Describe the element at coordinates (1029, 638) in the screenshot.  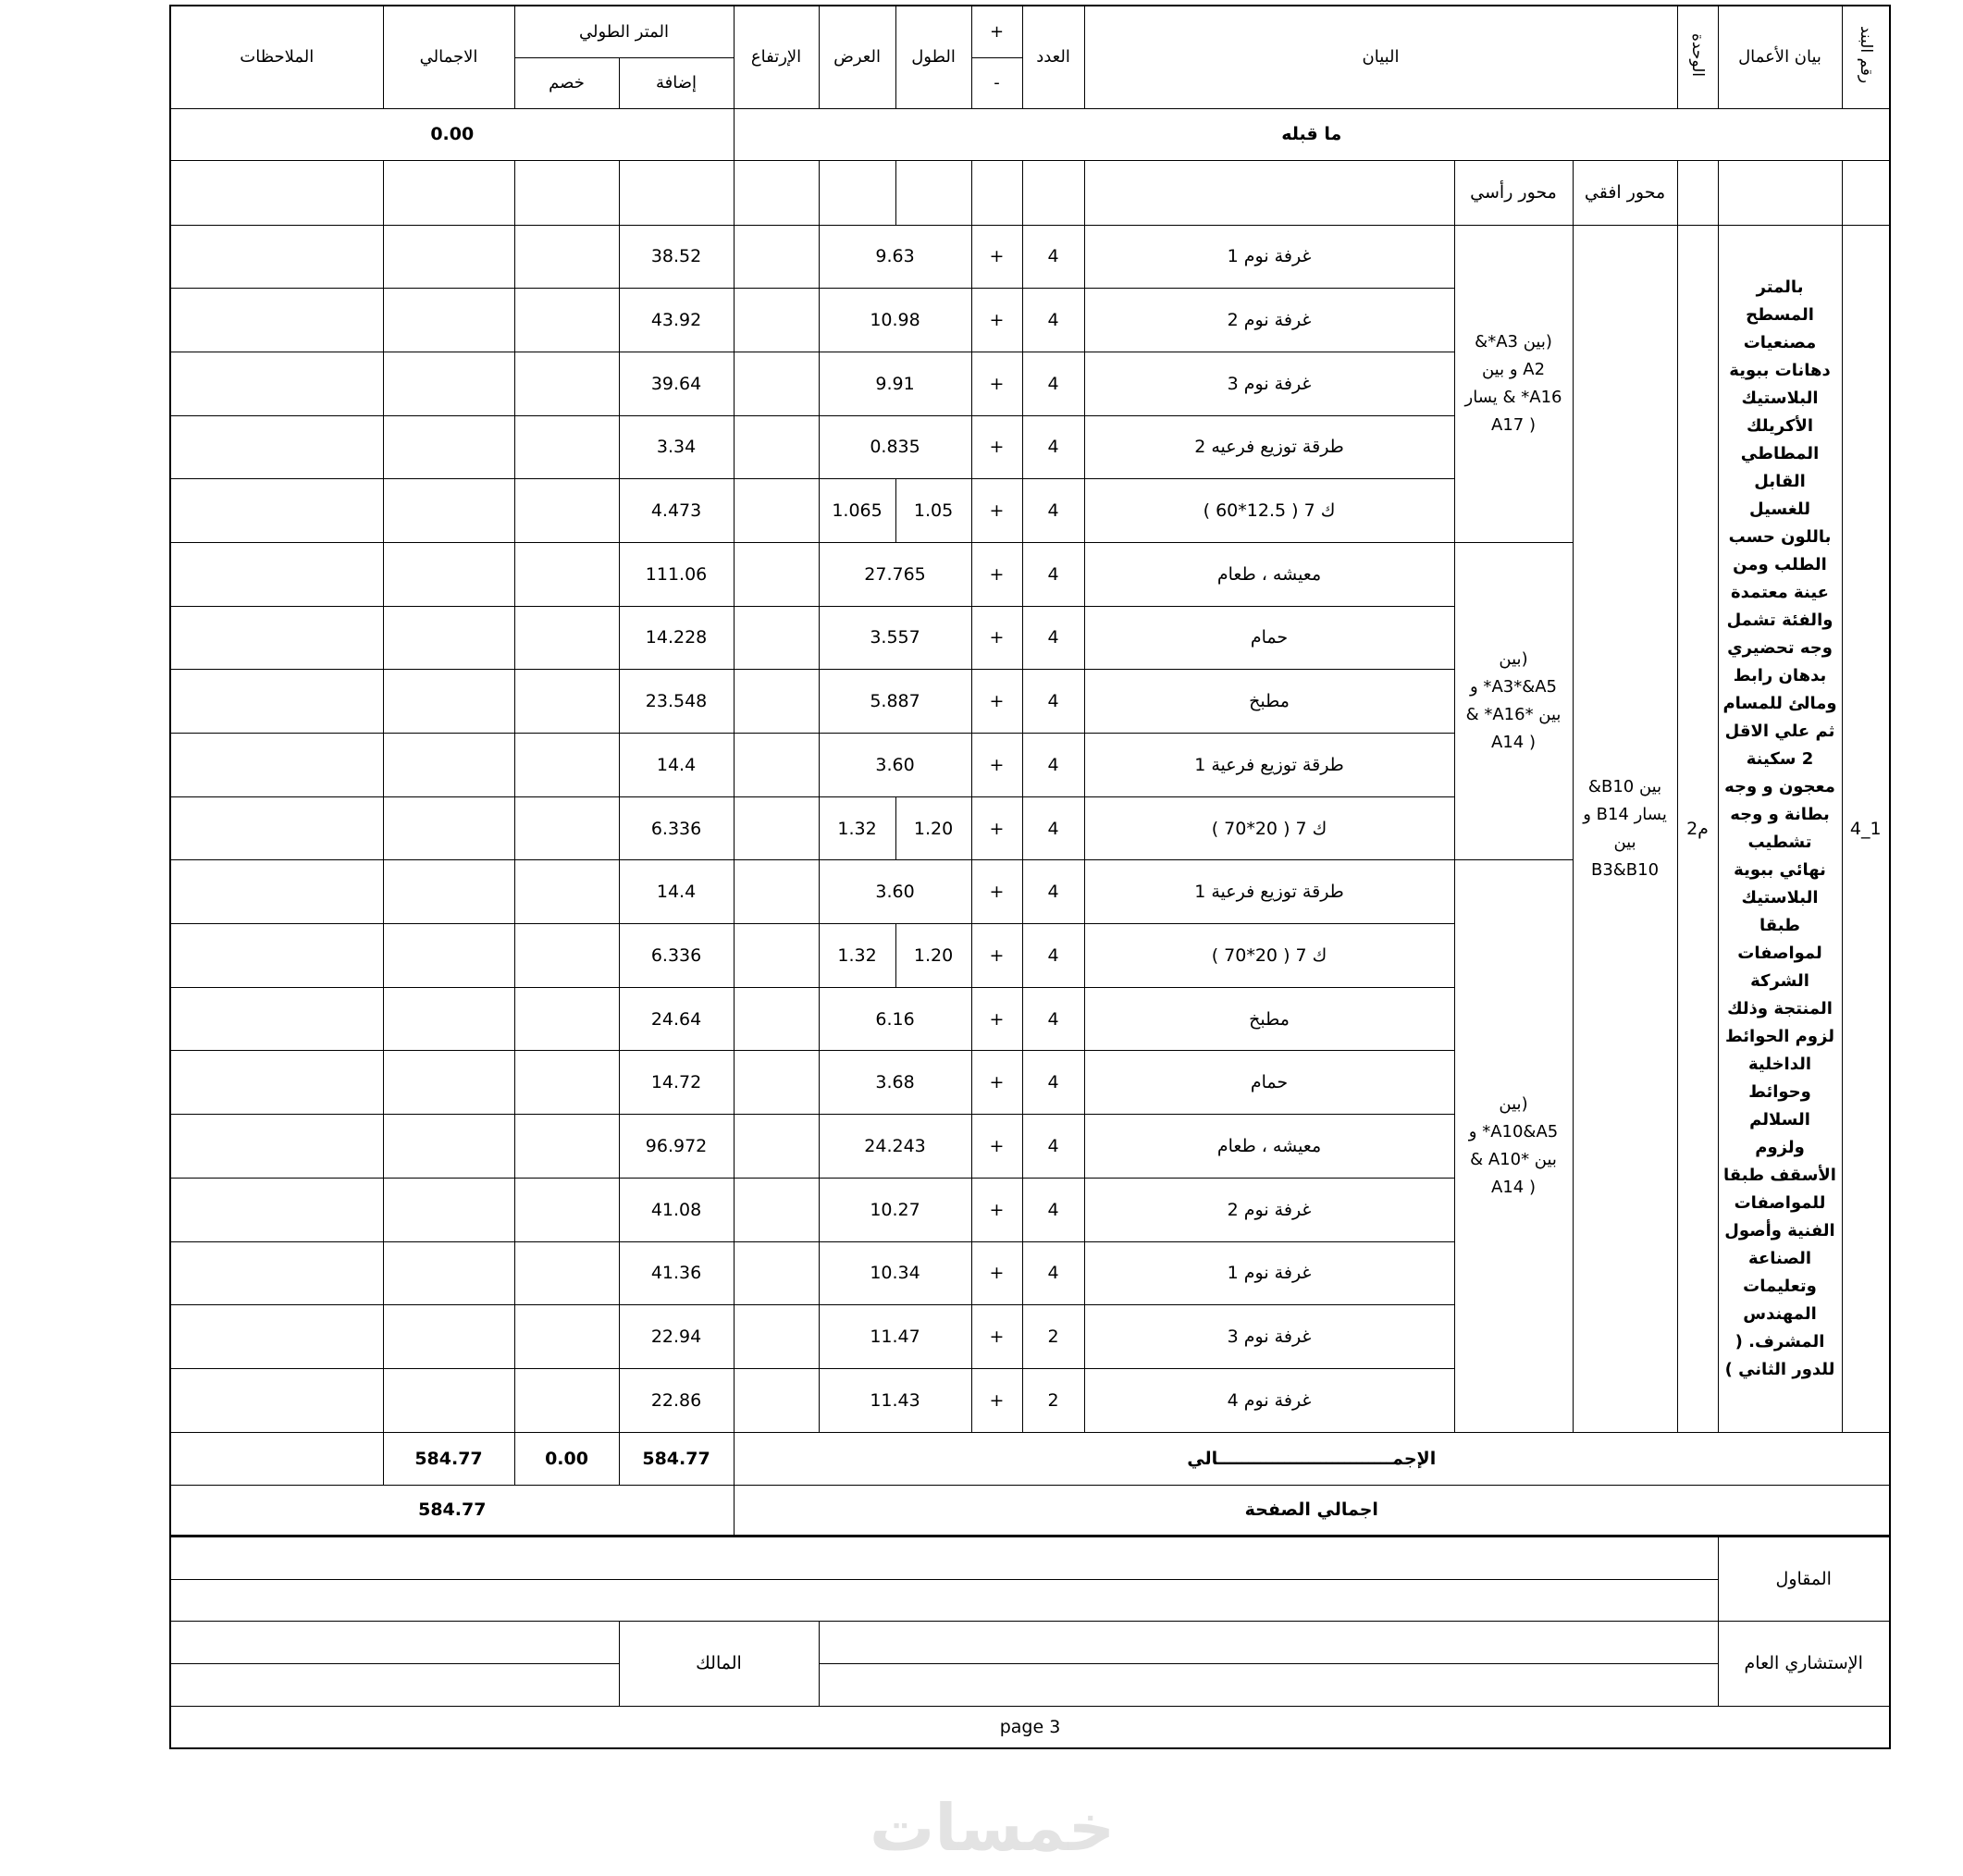
I see `table-row: حمام 4 +3.557 14.228` at that location.